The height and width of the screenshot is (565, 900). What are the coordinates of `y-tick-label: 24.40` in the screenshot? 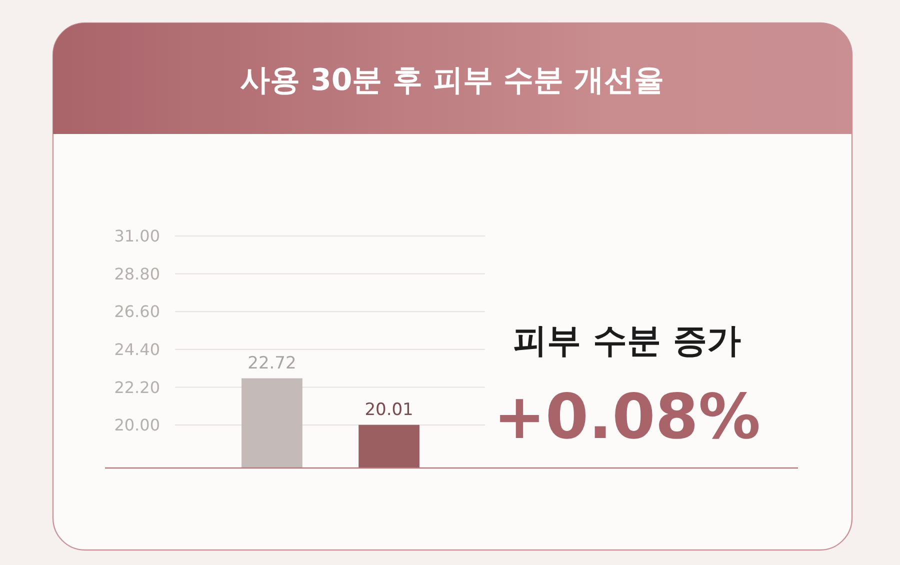 It's located at (137, 350).